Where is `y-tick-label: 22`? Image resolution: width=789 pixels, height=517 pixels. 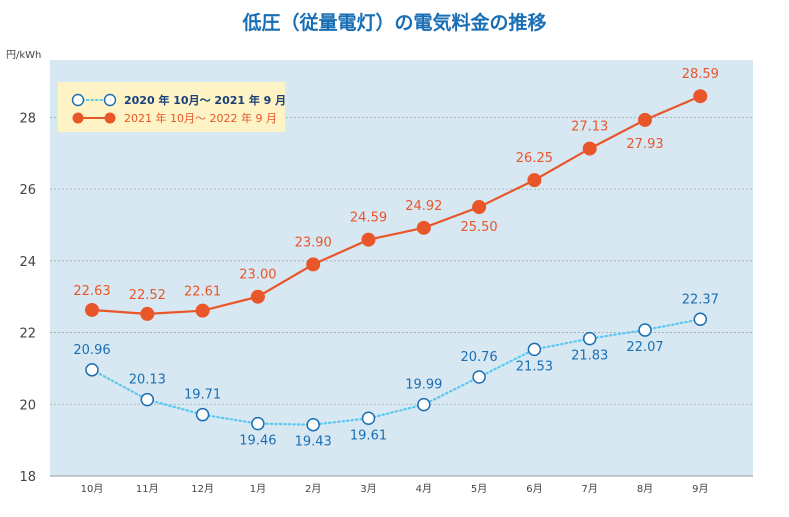
y-tick-label: 22 is located at coordinates (27, 334).